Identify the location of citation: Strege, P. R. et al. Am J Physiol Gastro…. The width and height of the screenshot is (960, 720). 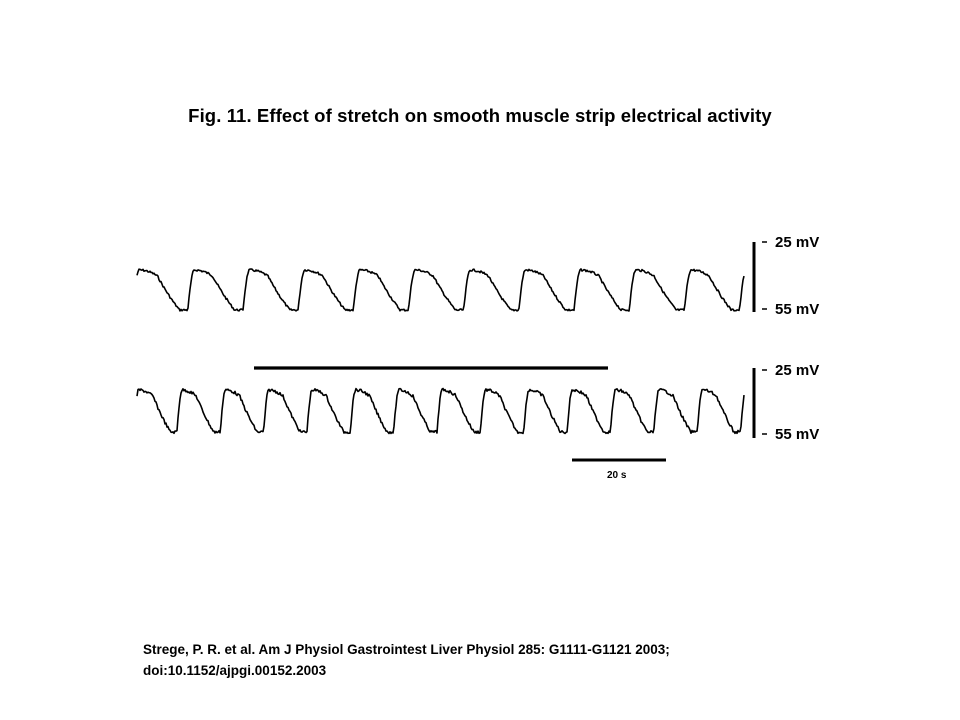
(523, 660).